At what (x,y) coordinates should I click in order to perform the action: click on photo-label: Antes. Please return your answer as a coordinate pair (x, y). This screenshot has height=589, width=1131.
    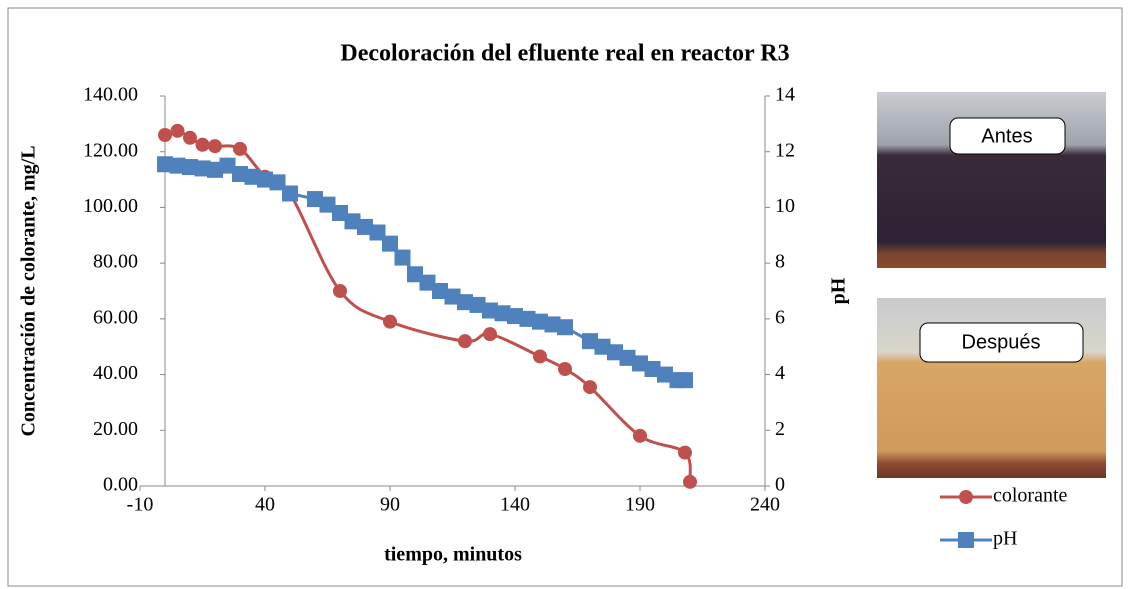
    Looking at the image, I should click on (1006, 136).